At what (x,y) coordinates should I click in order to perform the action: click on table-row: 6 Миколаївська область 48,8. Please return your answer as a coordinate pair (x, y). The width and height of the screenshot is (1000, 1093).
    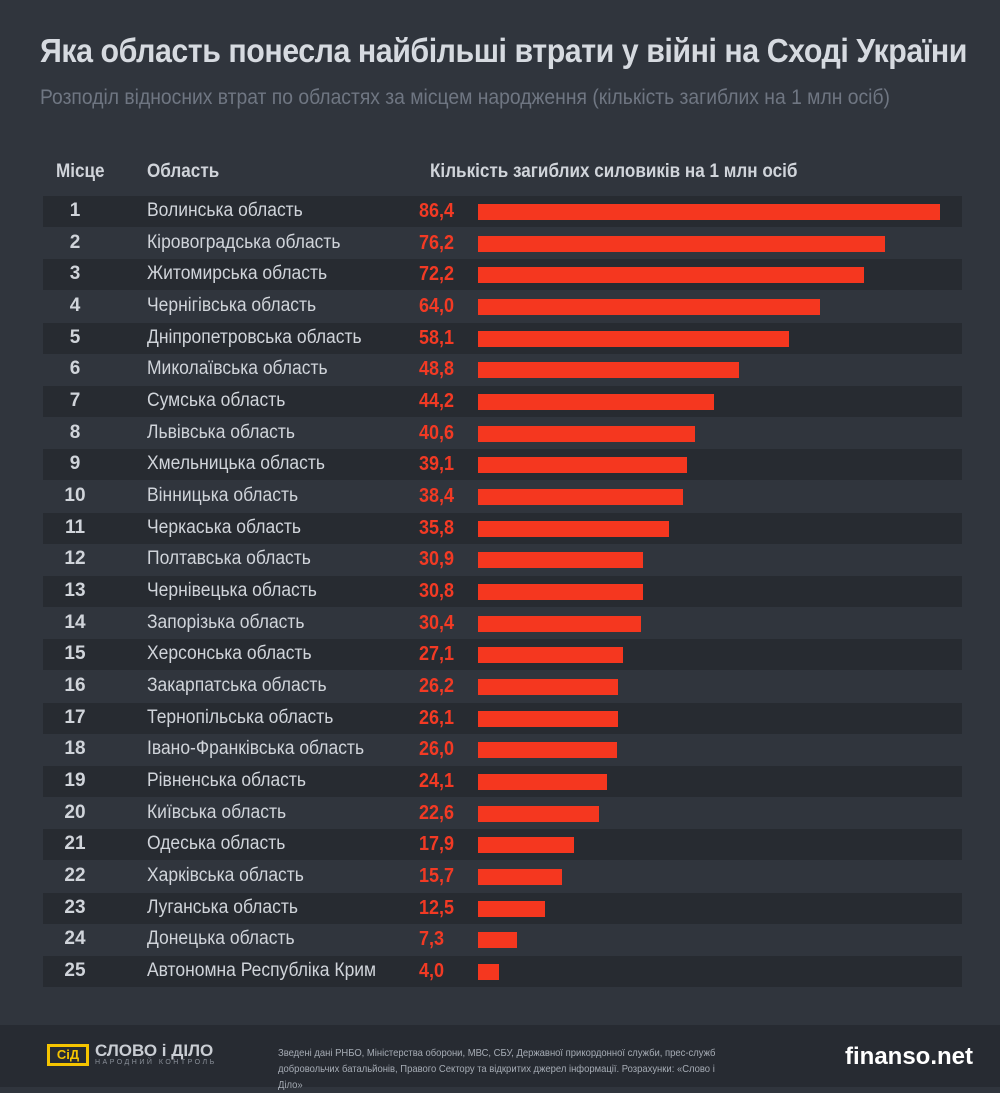
    Looking at the image, I should click on (502, 369).